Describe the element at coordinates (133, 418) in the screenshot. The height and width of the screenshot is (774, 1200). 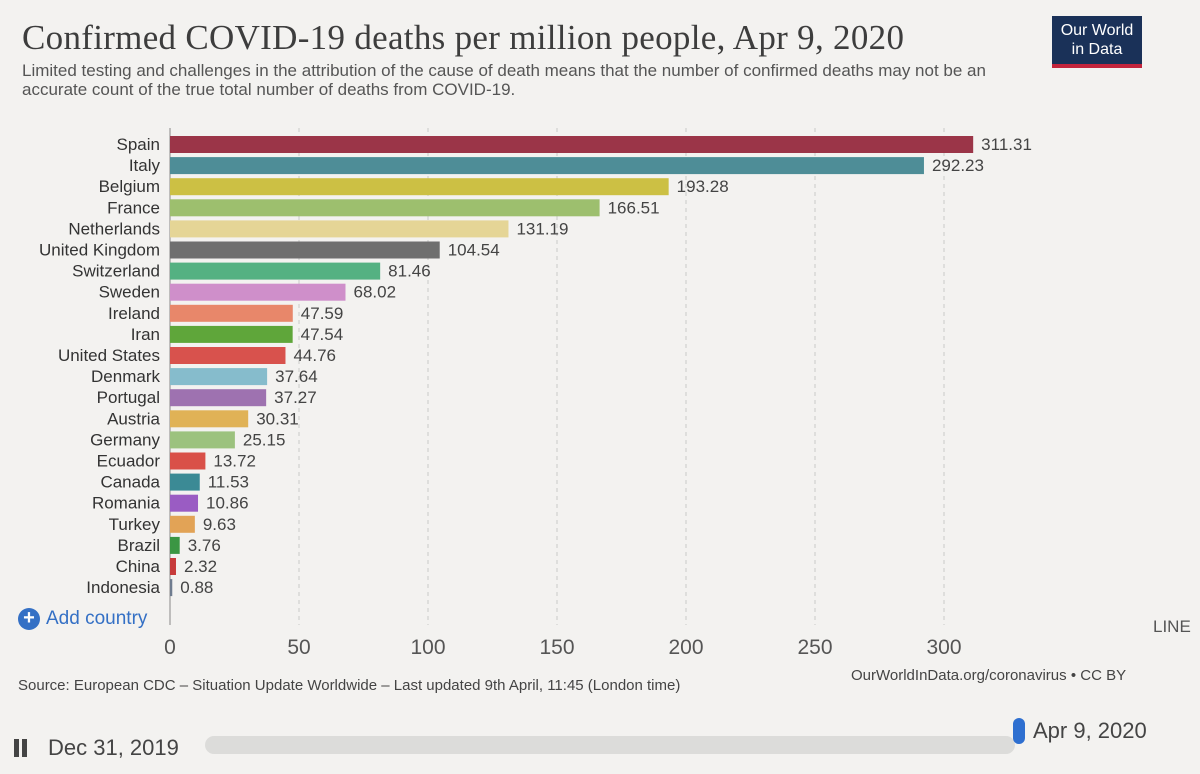
I see `category-label: Austria` at that location.